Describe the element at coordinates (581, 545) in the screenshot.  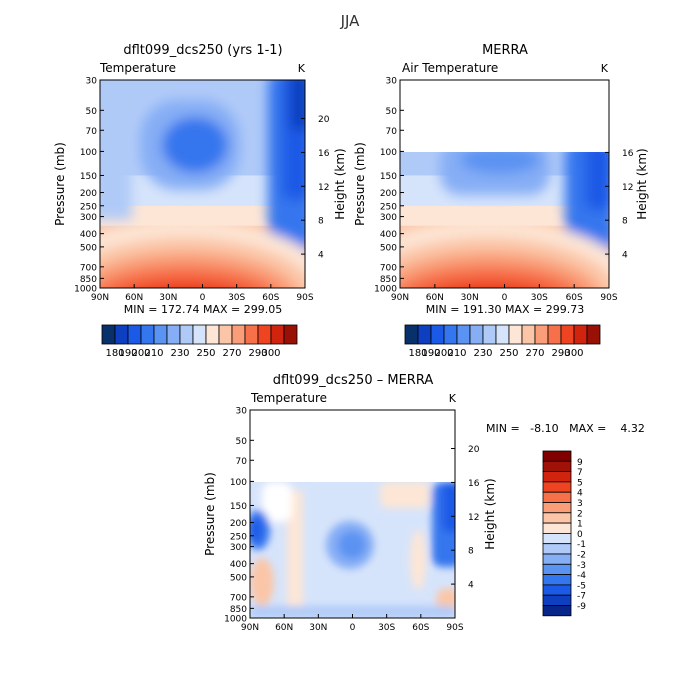
I see `p3-cbar-label-8: -1` at that location.